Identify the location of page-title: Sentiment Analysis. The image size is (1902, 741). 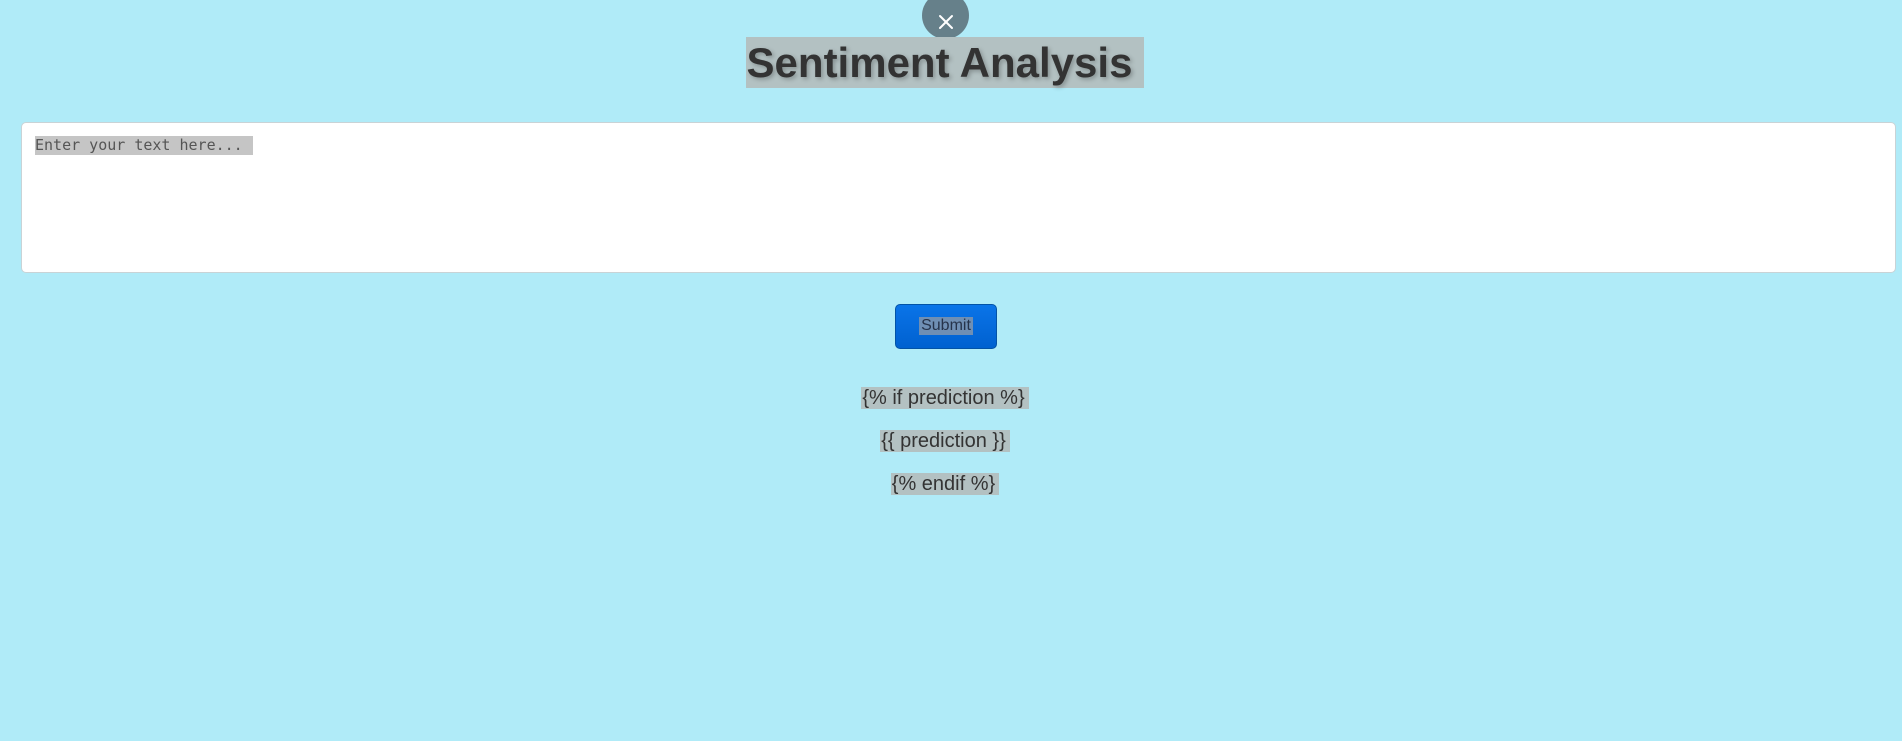
(945, 62).